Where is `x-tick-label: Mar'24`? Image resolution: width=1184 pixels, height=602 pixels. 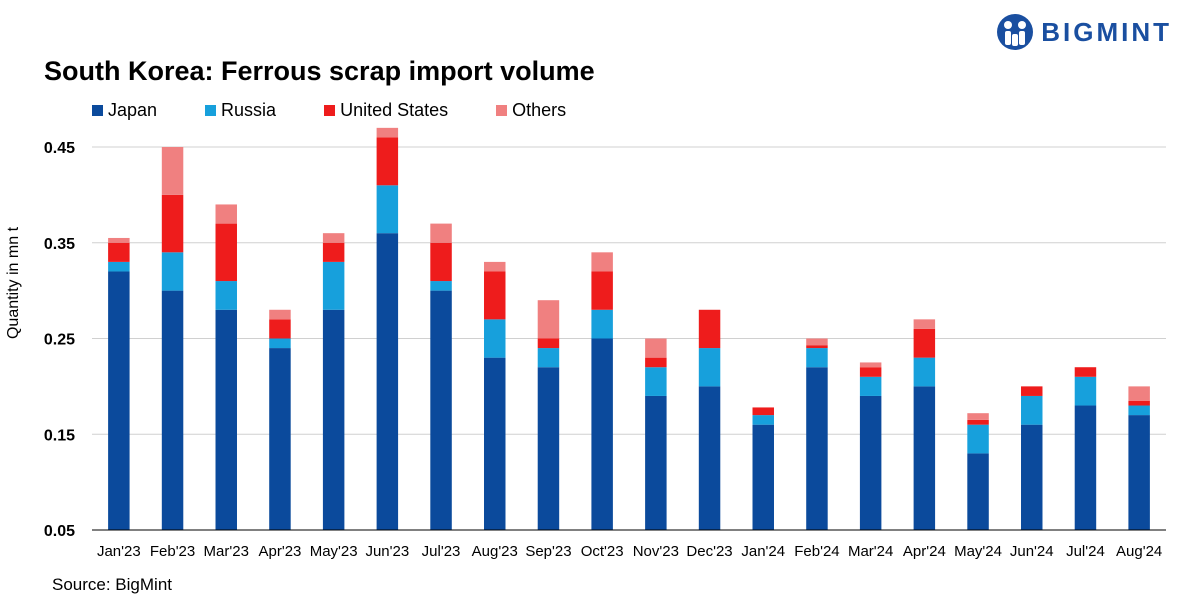
x-tick-label: Mar'24 is located at coordinates (870, 551).